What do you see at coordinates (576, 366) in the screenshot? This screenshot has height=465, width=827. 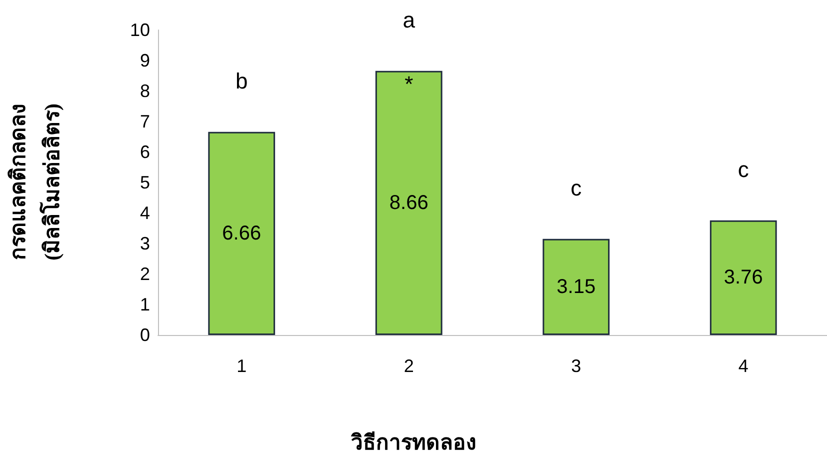 I see `x-tick-label: 3` at bounding box center [576, 366].